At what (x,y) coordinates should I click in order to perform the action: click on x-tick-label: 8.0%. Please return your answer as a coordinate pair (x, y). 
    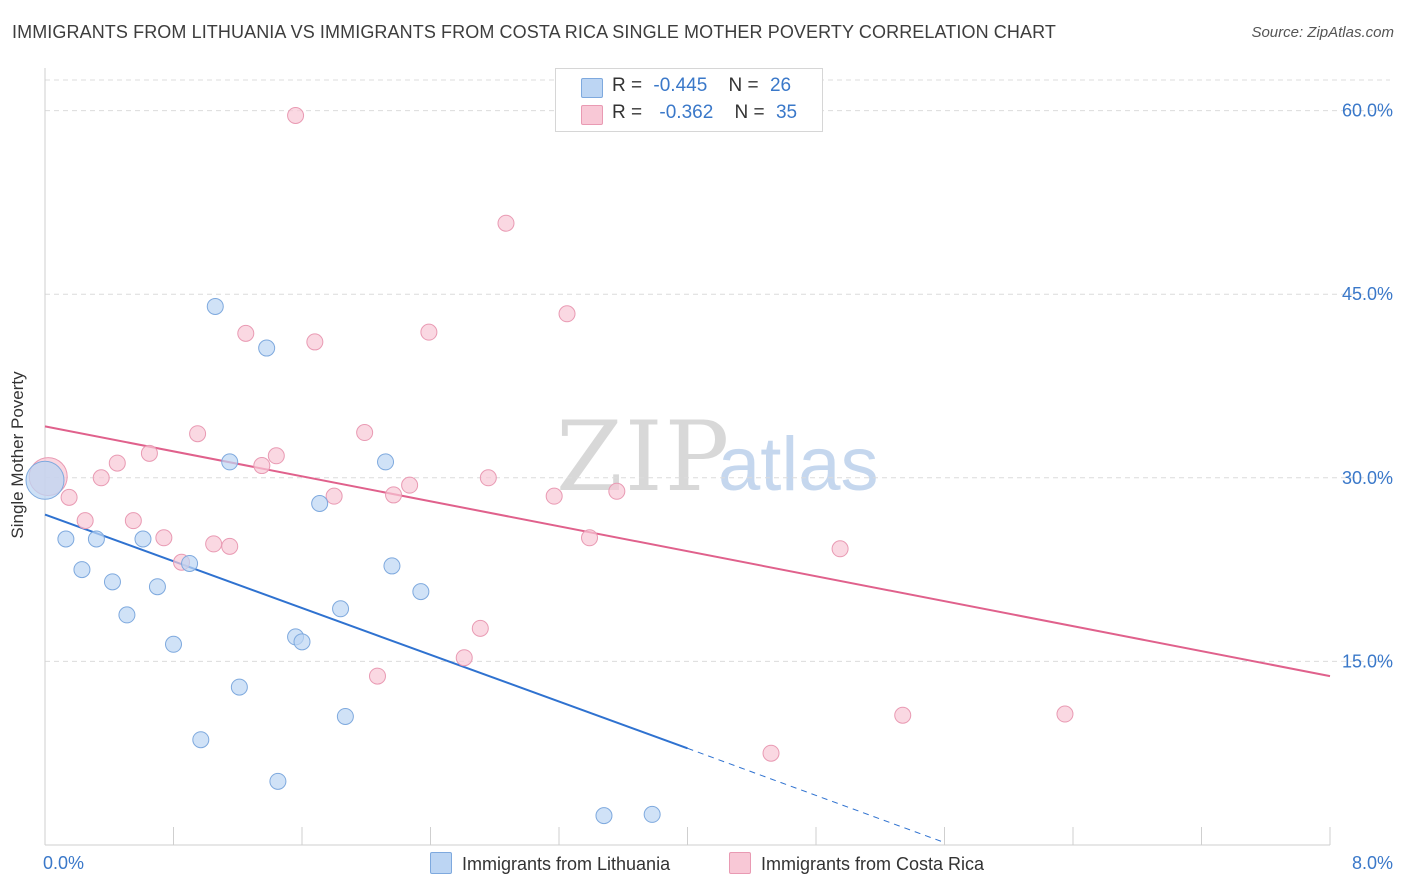
    Looking at the image, I should click on (1372, 863).